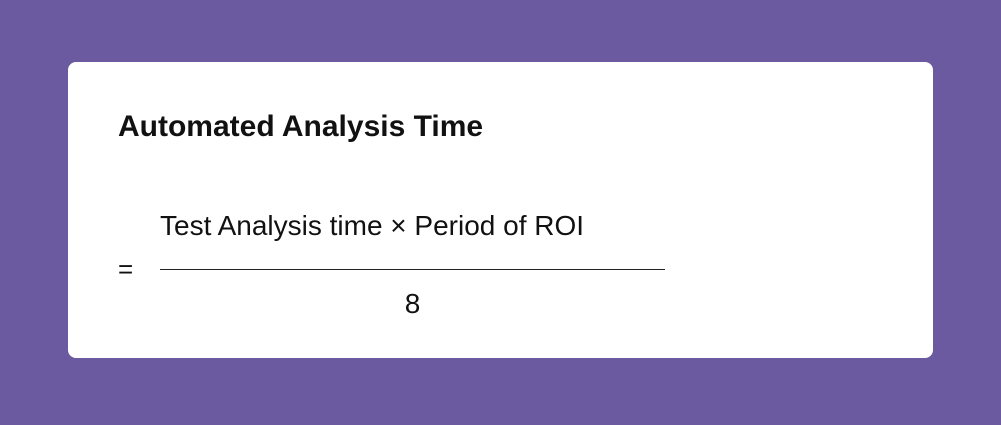 The image size is (1001, 425). Describe the element at coordinates (126, 269) in the screenshot. I see `equals-sign: =` at that location.